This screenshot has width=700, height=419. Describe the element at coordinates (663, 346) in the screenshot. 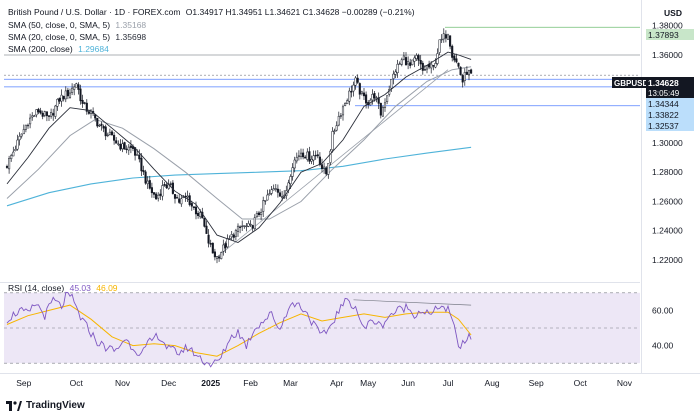

I see `rsi-tick-label: 40.00` at that location.